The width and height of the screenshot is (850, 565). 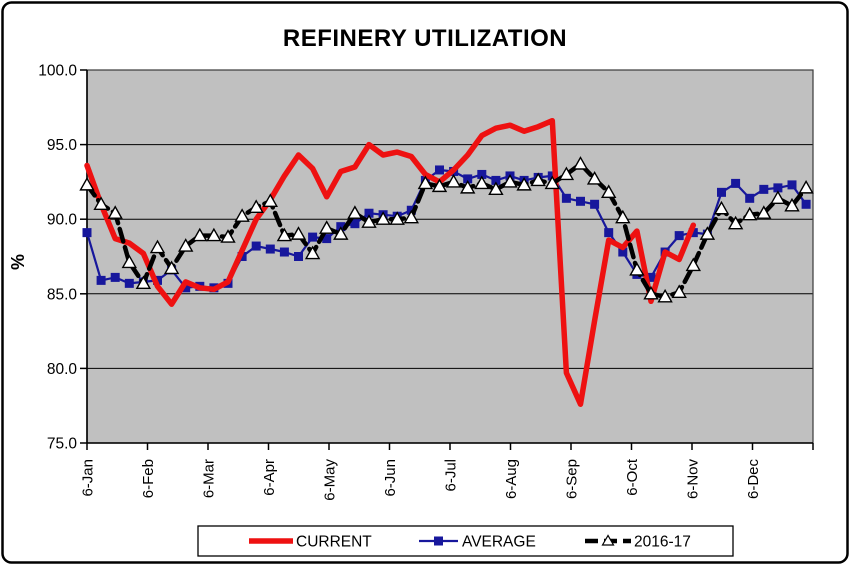 What do you see at coordinates (269, 477) in the screenshot?
I see `x-tick-label: 6-Apr` at bounding box center [269, 477].